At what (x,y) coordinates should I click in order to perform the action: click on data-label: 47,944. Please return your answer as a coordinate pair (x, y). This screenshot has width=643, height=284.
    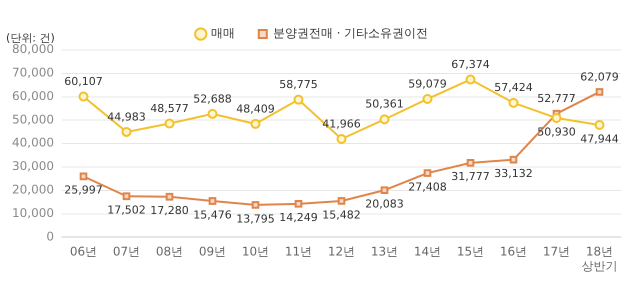
    Looking at the image, I should click on (599, 139).